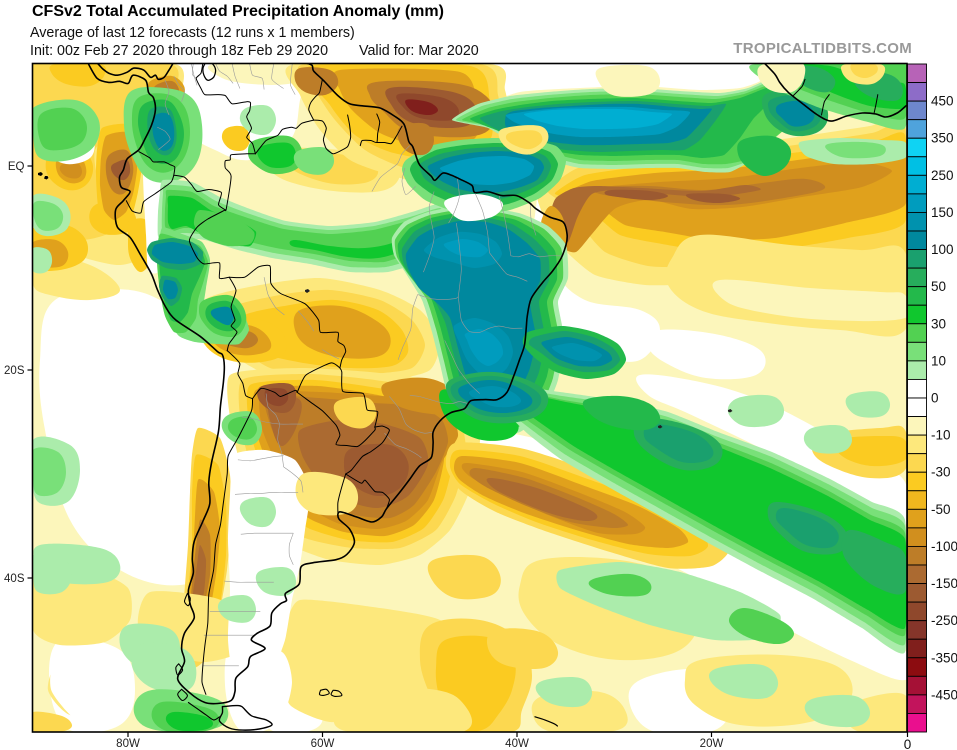  I want to click on svg-text: -450, so click(944, 694).